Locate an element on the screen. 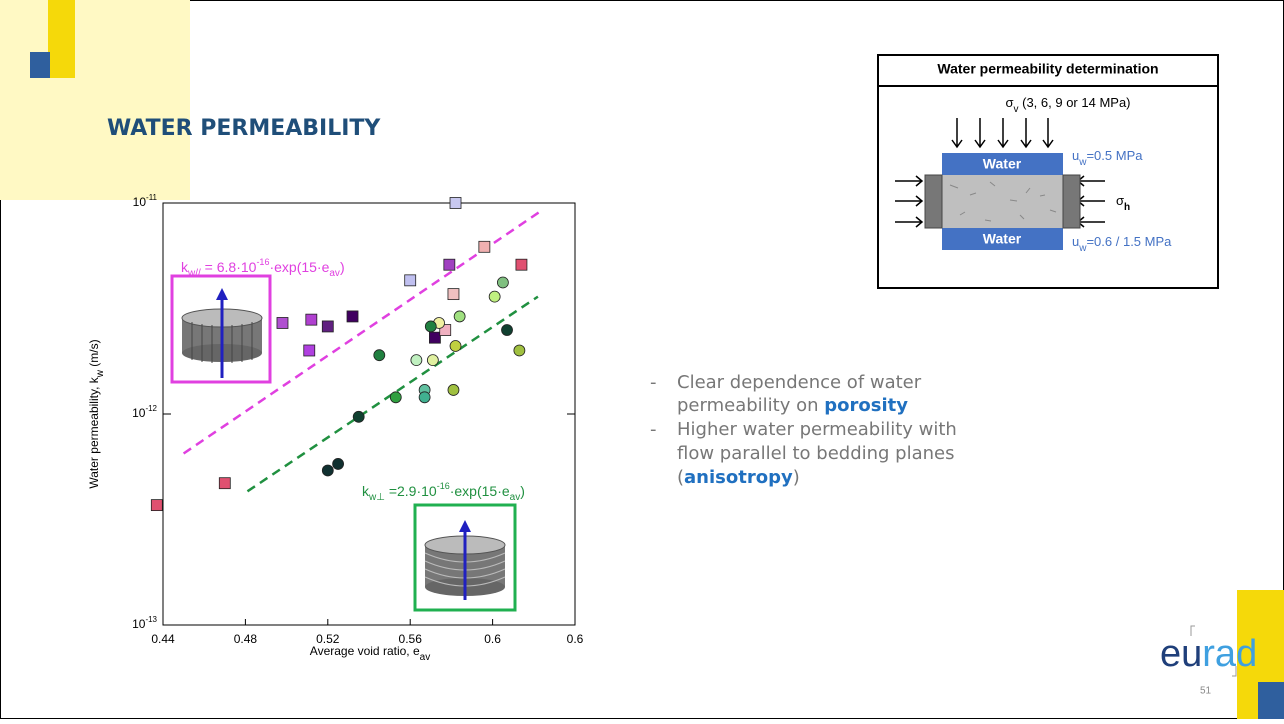 Image resolution: width=1284 pixels, height=724 pixels. x-tick-label: 0.56 is located at coordinates (411, 639).